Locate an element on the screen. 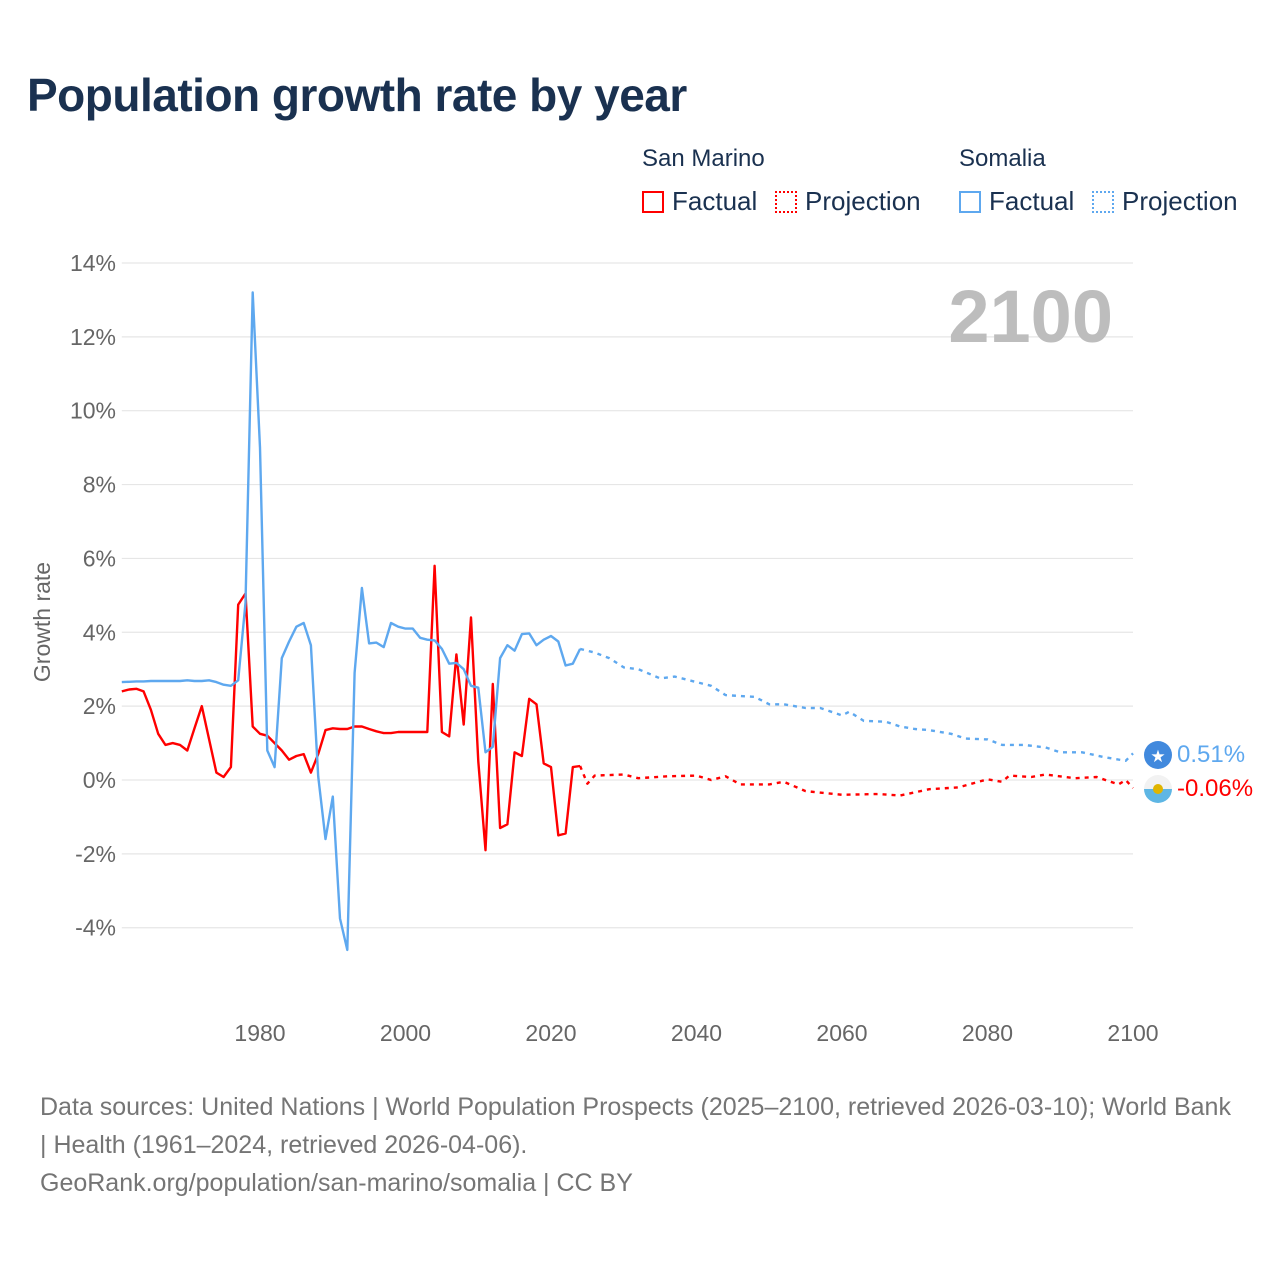 The width and height of the screenshot is (1280, 1280). san-marino-flag-marker is located at coordinates (1158, 789).